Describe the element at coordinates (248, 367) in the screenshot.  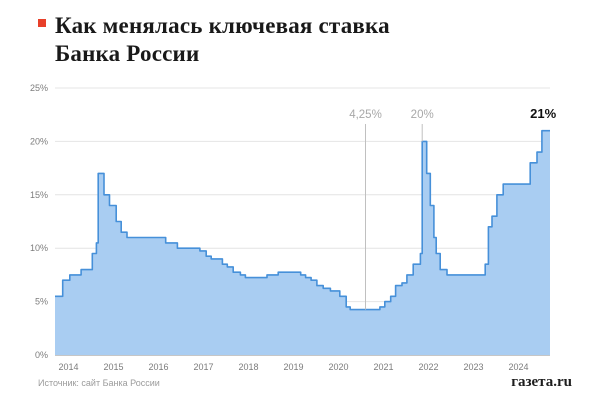
I see `svg-text: 2018` at that location.